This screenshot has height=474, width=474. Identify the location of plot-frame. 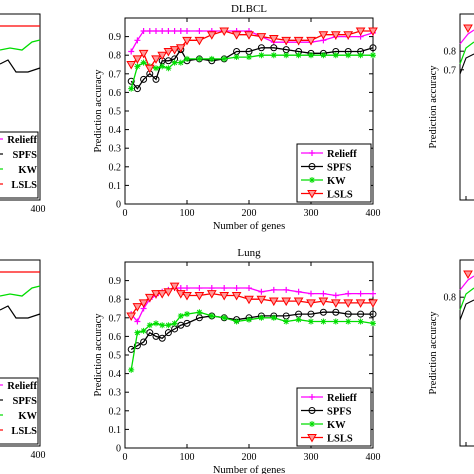
(20, 353).